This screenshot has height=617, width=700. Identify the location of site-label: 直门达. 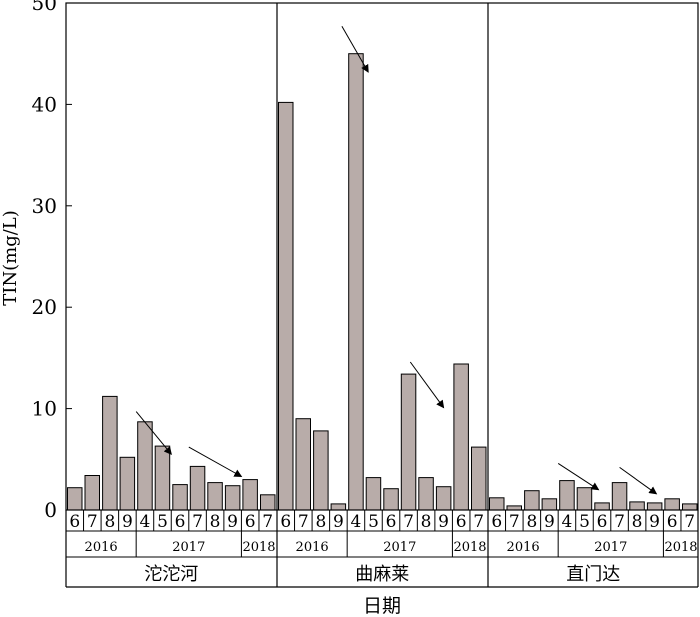
(593, 574).